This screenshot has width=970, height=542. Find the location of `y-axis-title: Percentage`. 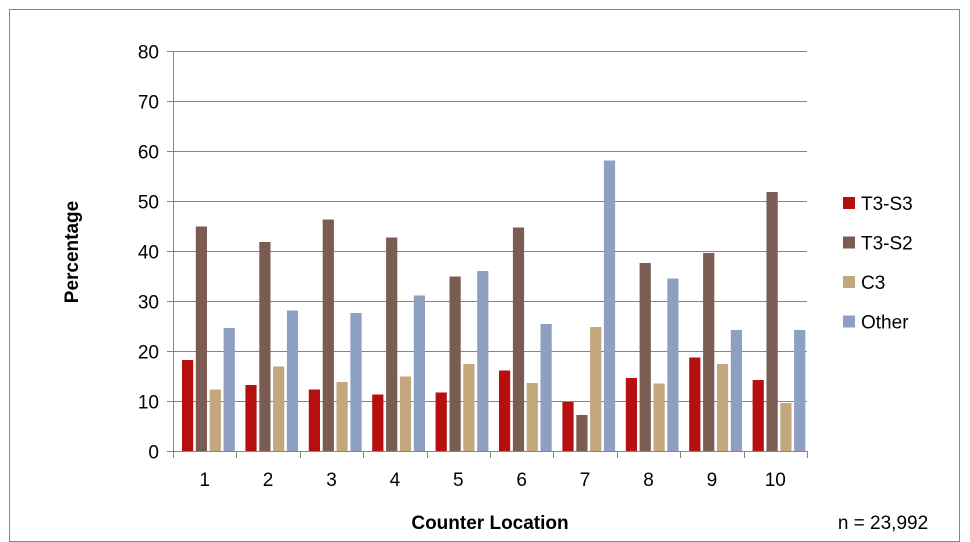

y-axis-title: Percentage is located at coordinates (72, 252).